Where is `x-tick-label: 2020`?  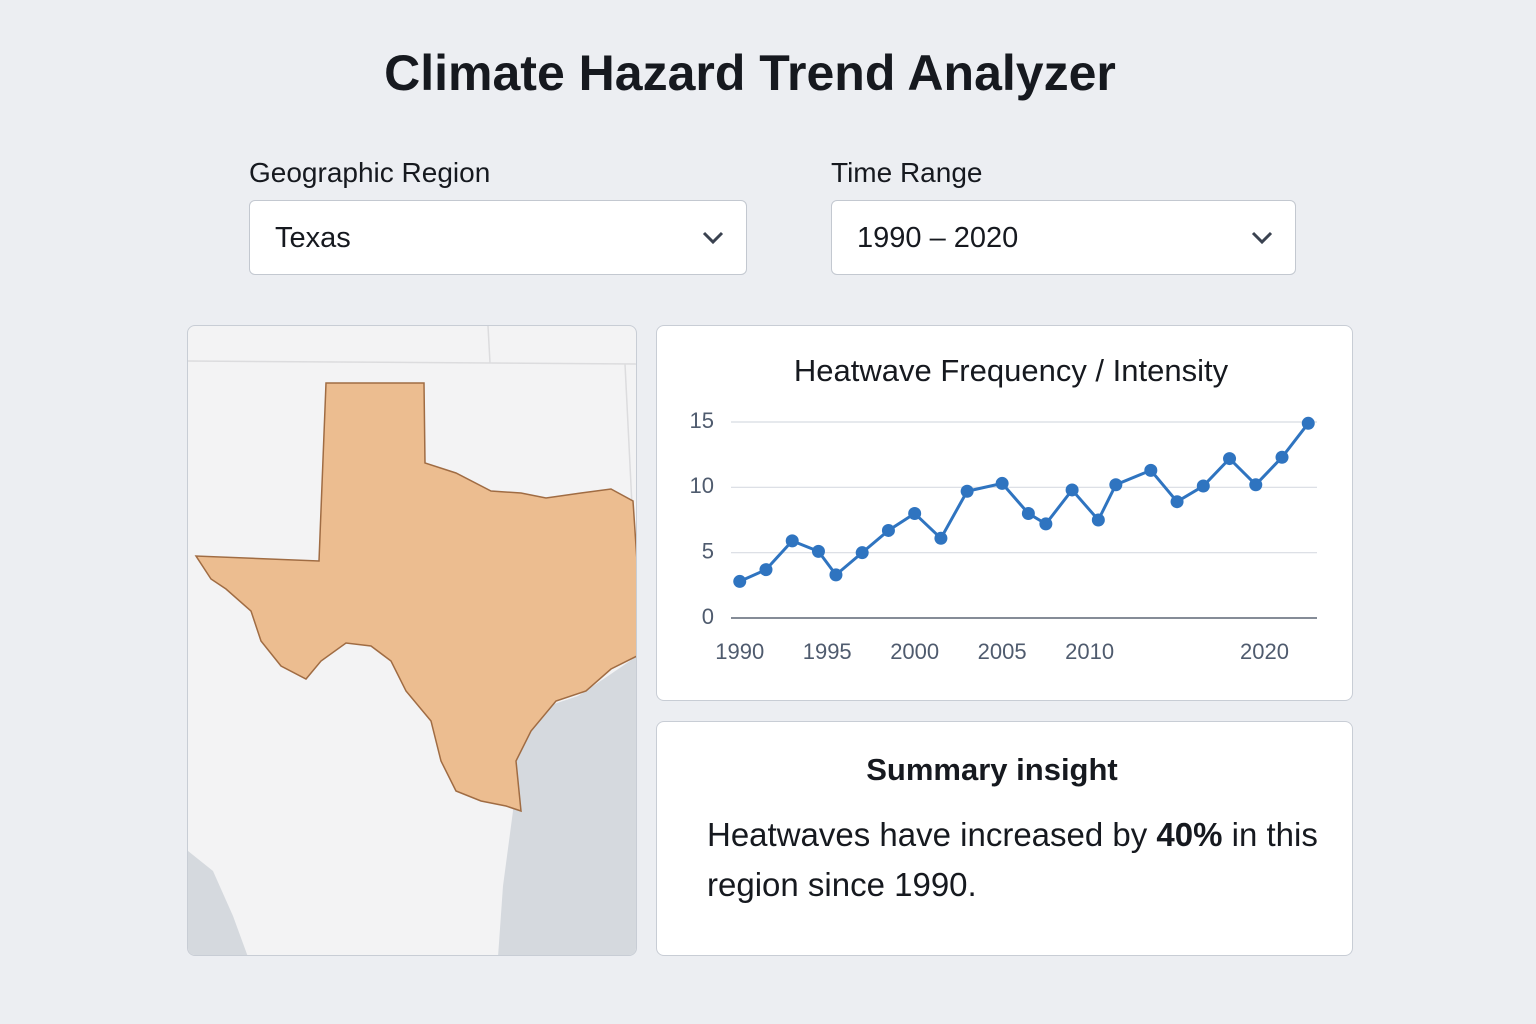 x-tick-label: 2020 is located at coordinates (1264, 651).